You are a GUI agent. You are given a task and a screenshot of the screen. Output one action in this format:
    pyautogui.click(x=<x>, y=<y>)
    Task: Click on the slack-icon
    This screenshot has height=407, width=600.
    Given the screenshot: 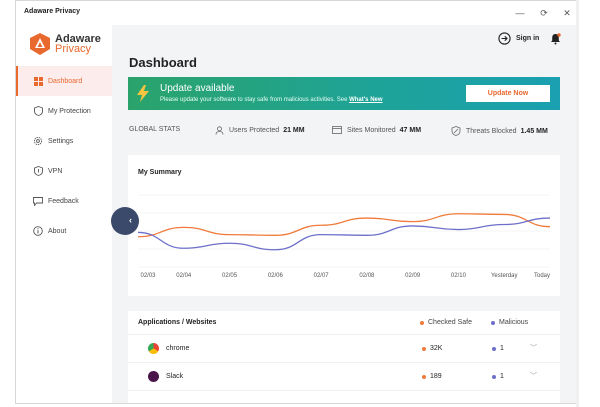 What is the action you would take?
    pyautogui.click(x=153, y=376)
    